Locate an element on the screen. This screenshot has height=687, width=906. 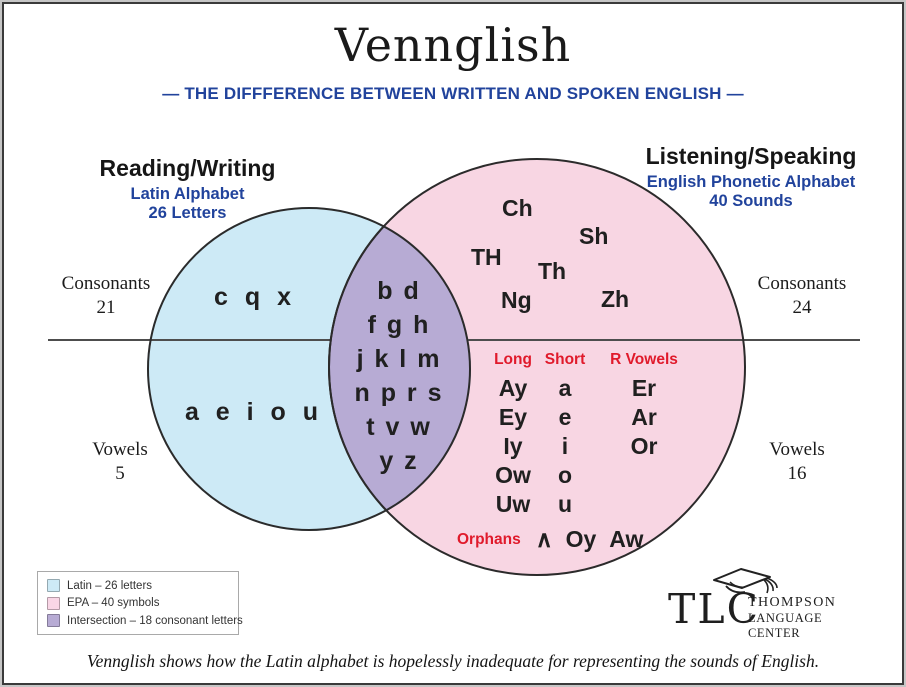
intersection-row: t v w is located at coordinates (399, 427).